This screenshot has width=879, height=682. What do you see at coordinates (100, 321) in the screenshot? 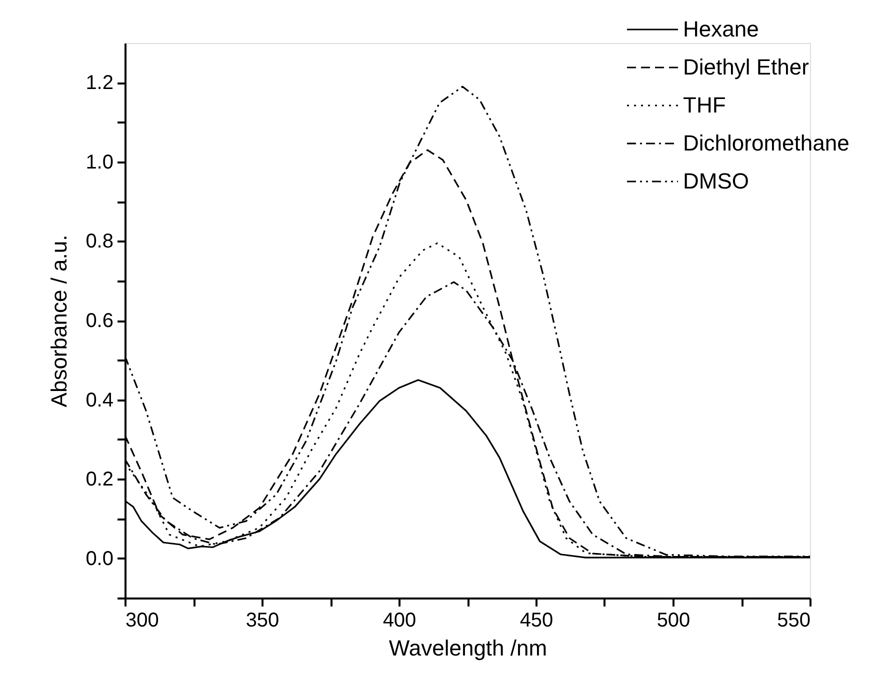
I see `y-tick-label: 0.6` at bounding box center [100, 321].